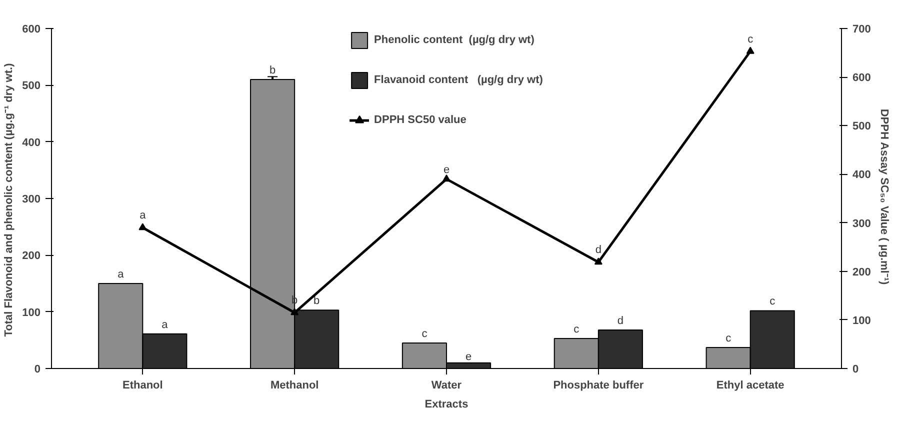  What do you see at coordinates (446, 404) in the screenshot?
I see `x-axis-title: Extracts` at bounding box center [446, 404].